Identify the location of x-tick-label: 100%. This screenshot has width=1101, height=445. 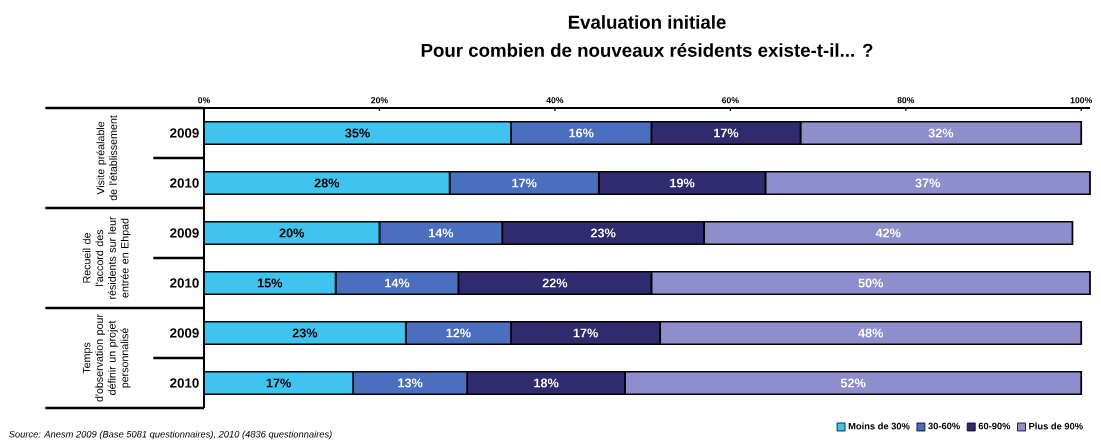
(1081, 100).